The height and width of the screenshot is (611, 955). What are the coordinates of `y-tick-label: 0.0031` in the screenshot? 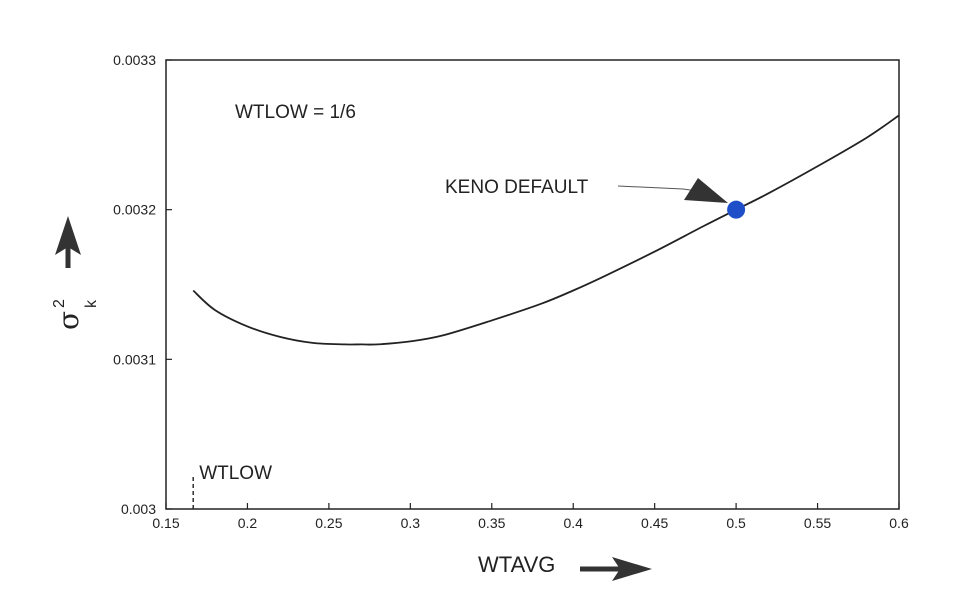 It's located at (134, 359).